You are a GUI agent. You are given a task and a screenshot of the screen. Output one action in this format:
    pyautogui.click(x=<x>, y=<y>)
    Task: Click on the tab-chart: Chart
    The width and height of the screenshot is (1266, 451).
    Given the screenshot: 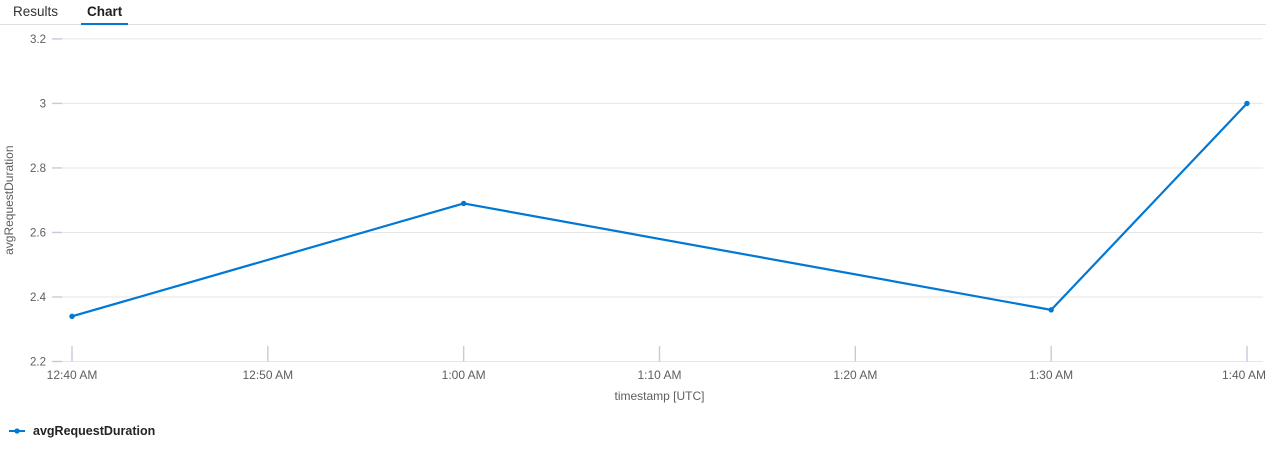 What is the action you would take?
    pyautogui.click(x=105, y=12)
    